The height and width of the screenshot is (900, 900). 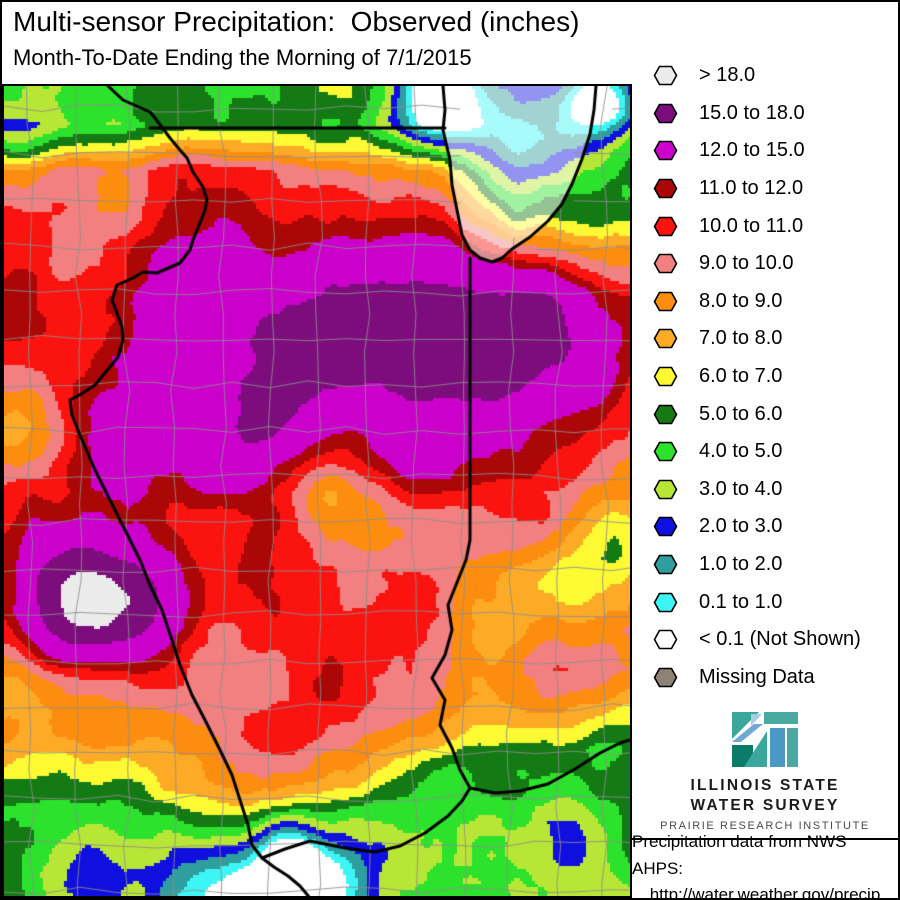 What do you see at coordinates (765, 826) in the screenshot?
I see `logo-line-3: PRAIRIE RESEARCH INSTITUTE` at bounding box center [765, 826].